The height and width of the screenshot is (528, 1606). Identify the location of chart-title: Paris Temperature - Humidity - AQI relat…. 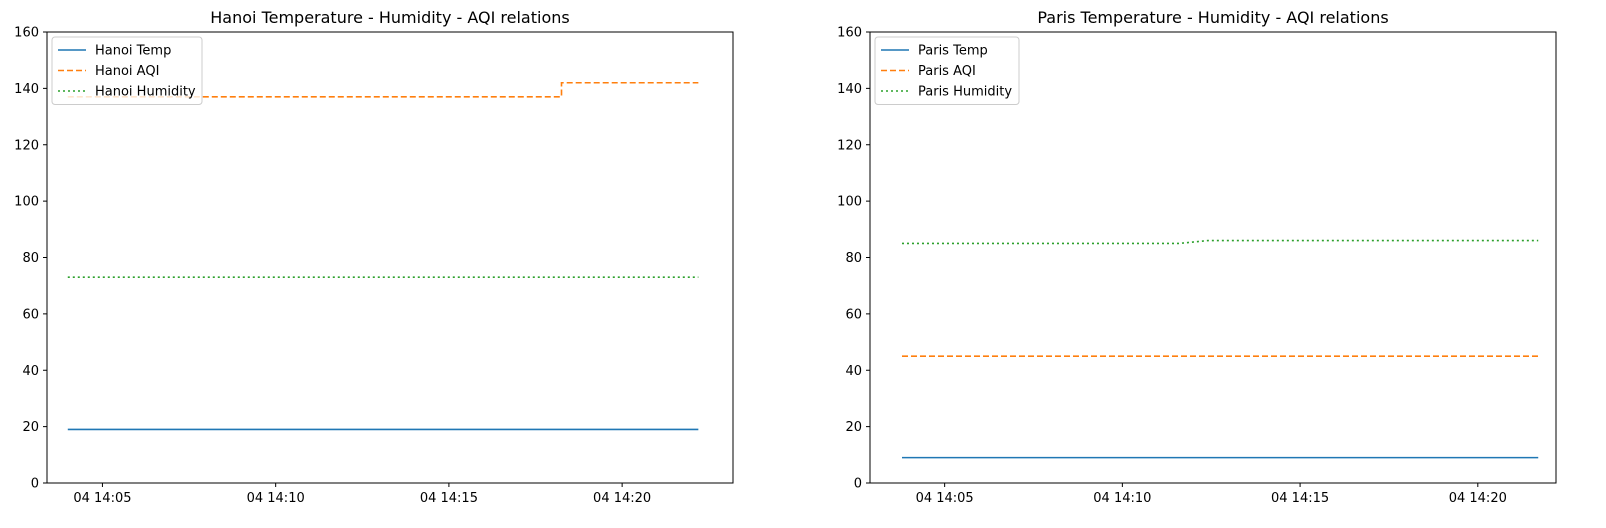
(1212, 17).